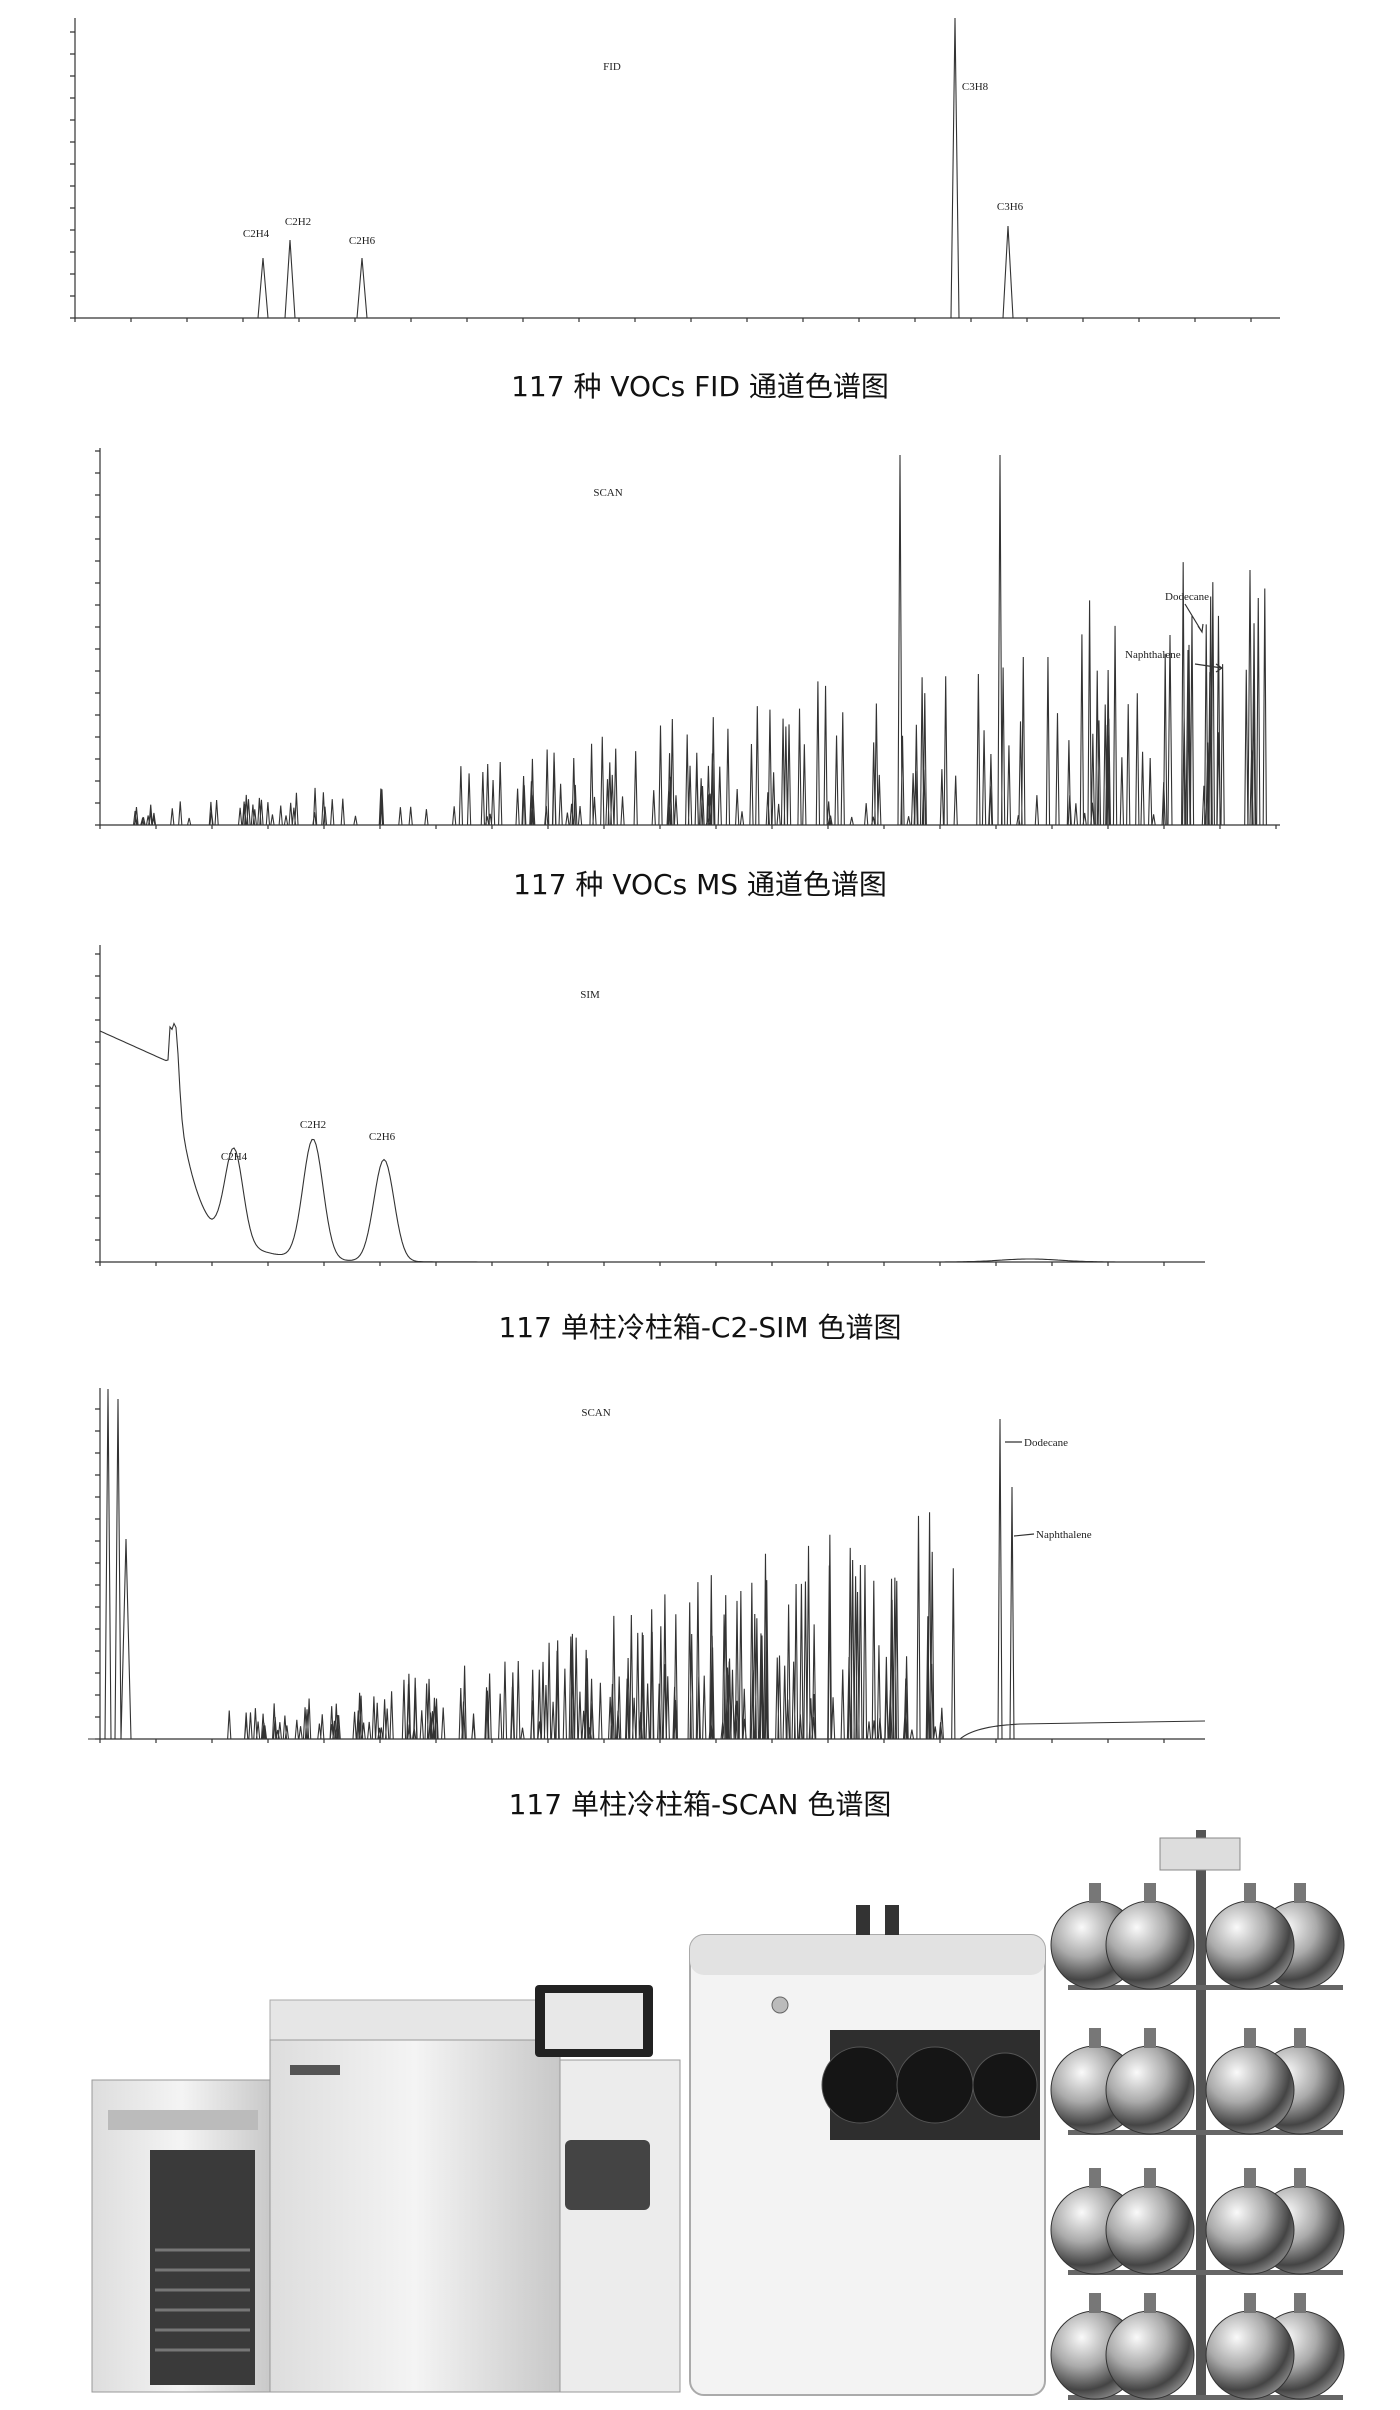 This screenshot has height=2410, width=1400. What do you see at coordinates (386, 2189) in the screenshot?
I see `gc-ms-instrument` at bounding box center [386, 2189].